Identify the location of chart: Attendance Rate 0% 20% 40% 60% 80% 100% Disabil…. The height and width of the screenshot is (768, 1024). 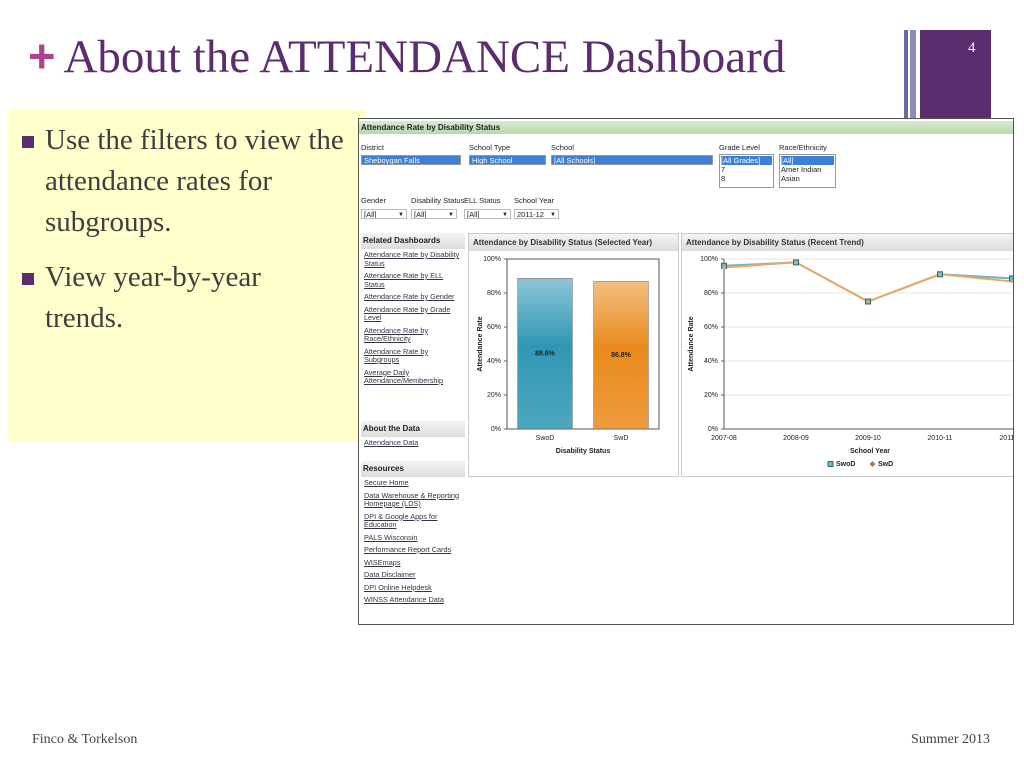
(568, 355).